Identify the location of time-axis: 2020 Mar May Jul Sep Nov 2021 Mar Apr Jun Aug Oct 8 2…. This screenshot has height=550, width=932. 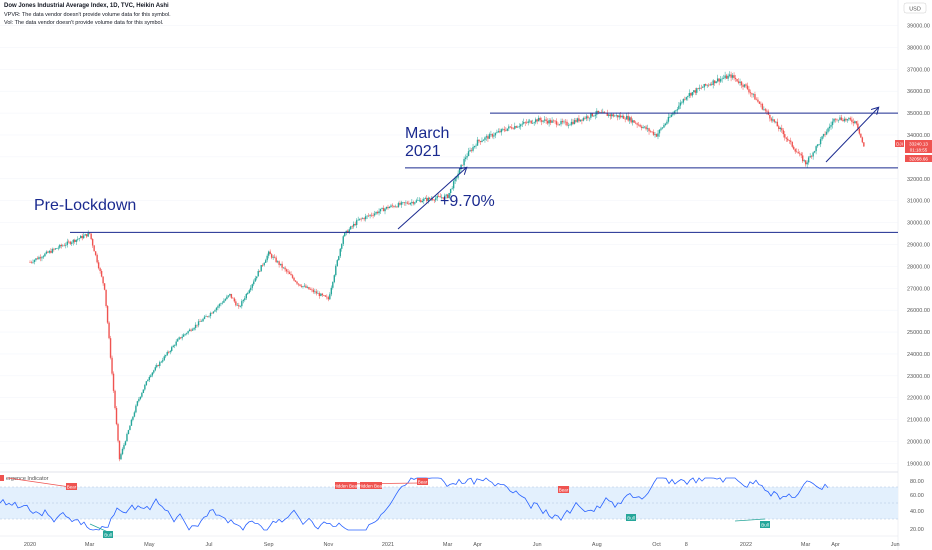
(462, 545).